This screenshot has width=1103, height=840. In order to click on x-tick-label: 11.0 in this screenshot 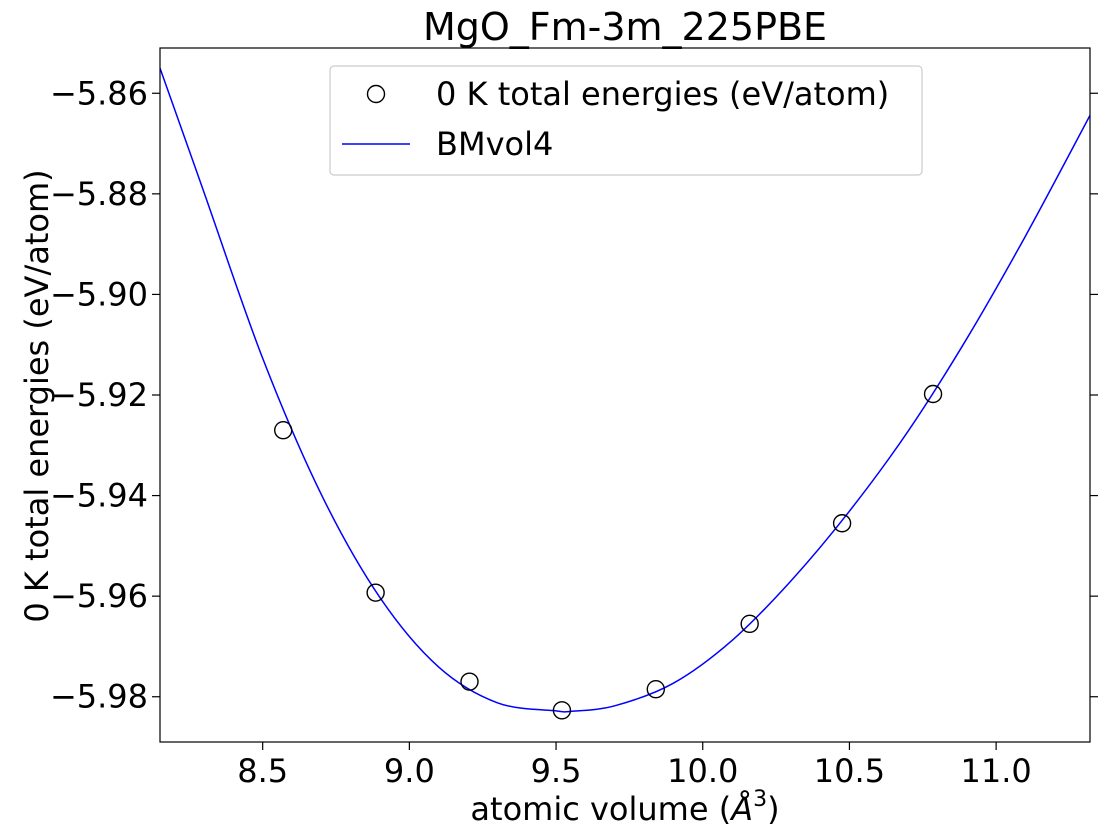, I will do `click(995, 771)`.